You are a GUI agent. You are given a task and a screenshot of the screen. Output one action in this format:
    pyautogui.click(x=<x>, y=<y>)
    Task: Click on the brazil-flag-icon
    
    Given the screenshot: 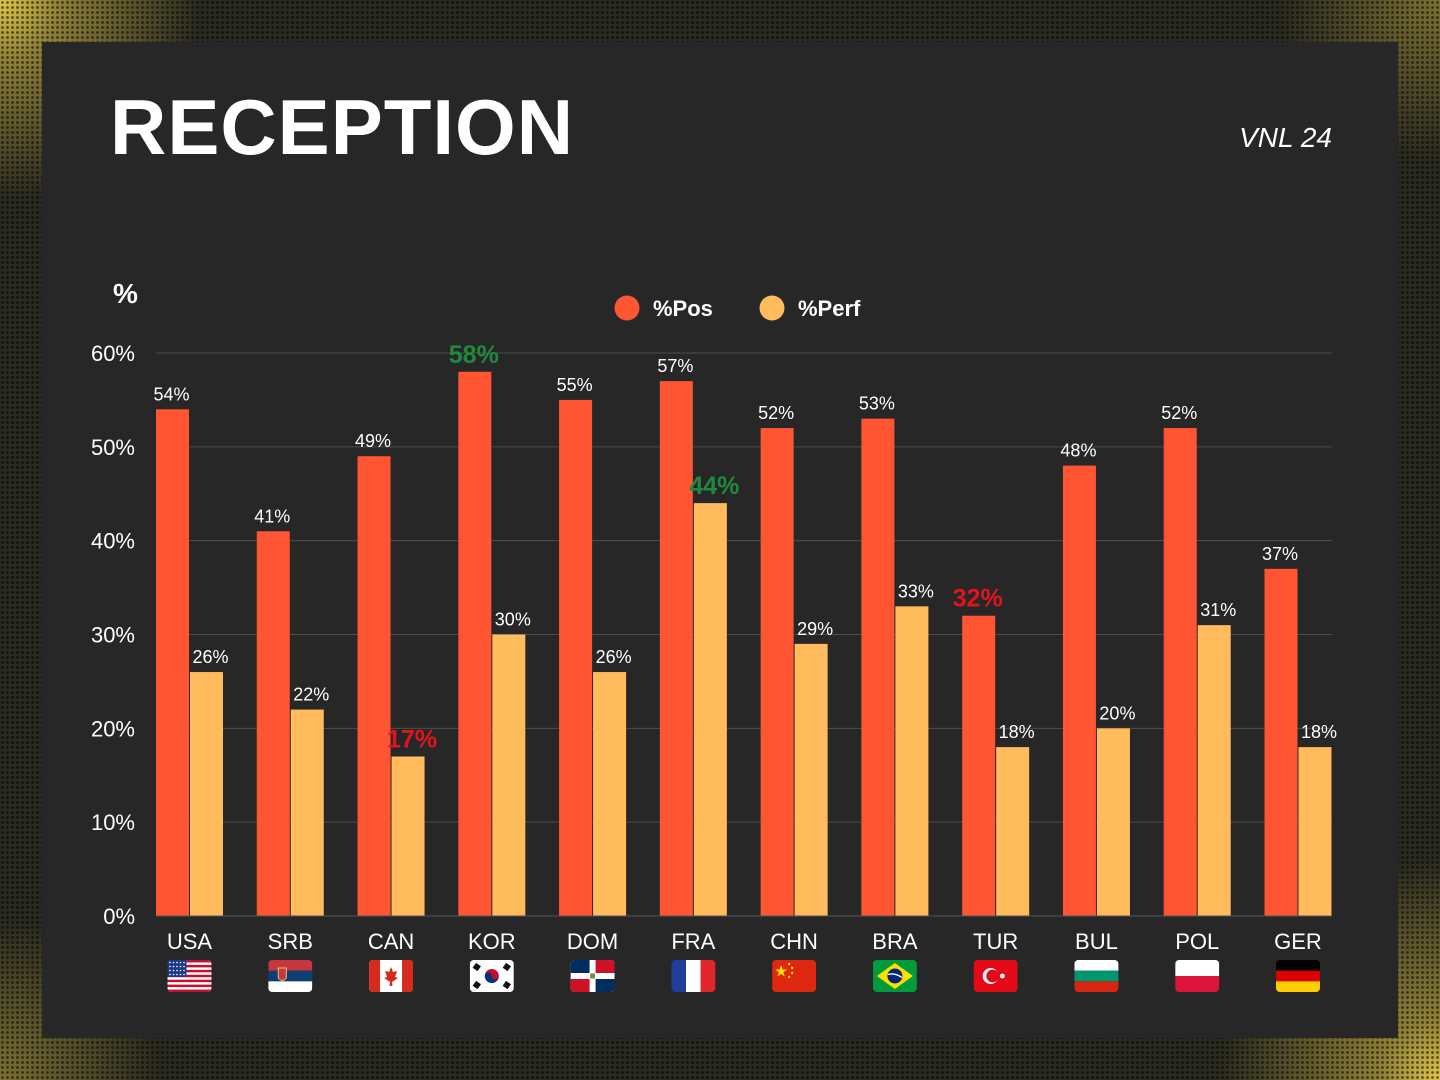 What is the action you would take?
    pyautogui.click(x=894, y=976)
    